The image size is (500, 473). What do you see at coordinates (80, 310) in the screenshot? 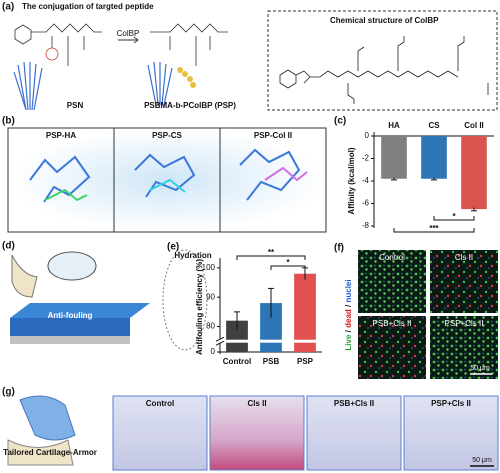
I see `layer-top` at bounding box center [80, 310].